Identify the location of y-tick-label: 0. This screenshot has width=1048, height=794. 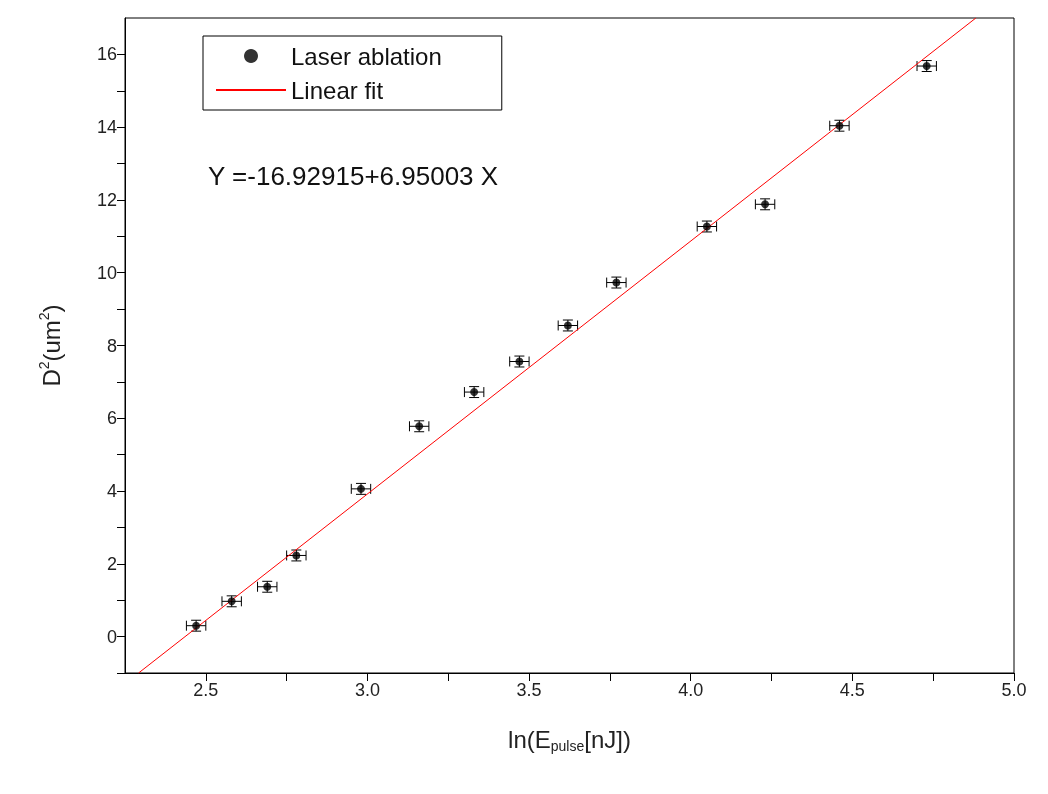
(111, 636).